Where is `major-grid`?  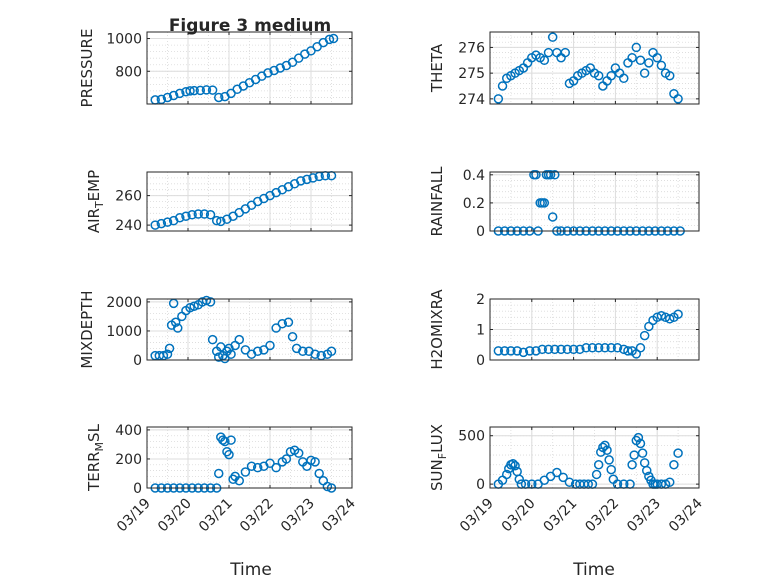 major-grid is located at coordinates (594, 68).